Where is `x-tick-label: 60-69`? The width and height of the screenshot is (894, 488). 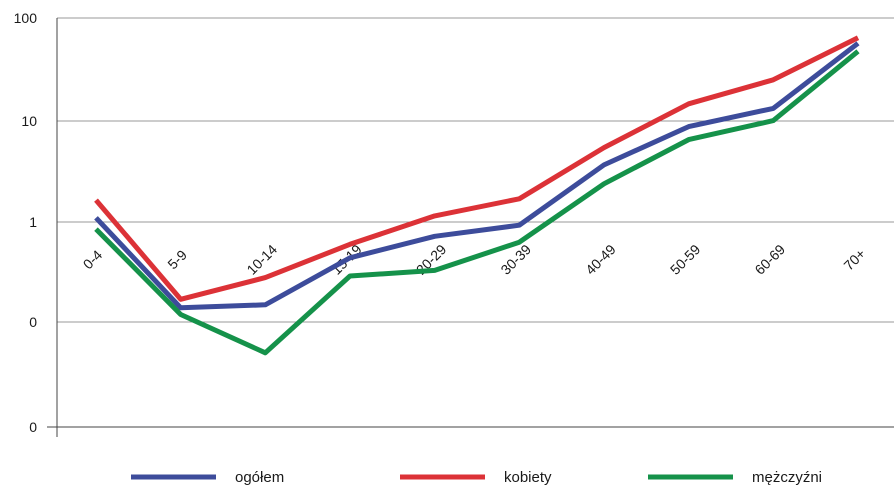
x-tick-label: 60-69 is located at coordinates (769, 259).